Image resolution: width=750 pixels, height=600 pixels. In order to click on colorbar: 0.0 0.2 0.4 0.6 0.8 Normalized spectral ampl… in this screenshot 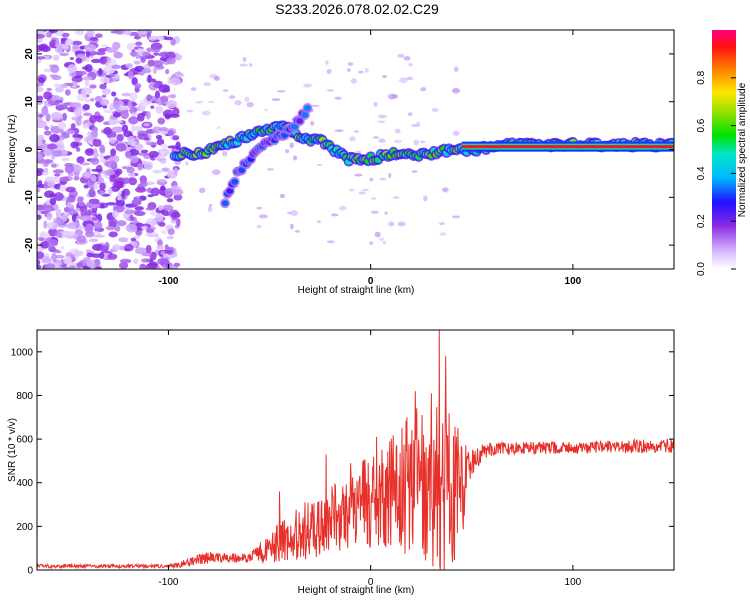, I will do `click(722, 153)`.